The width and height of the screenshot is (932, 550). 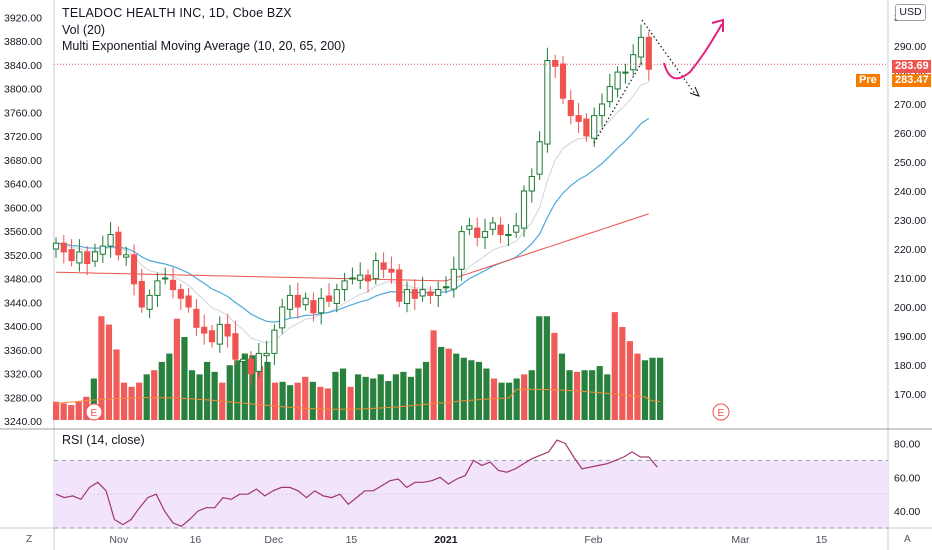 I want to click on left-axis-tick-label: 3680.00, so click(x=23, y=161).